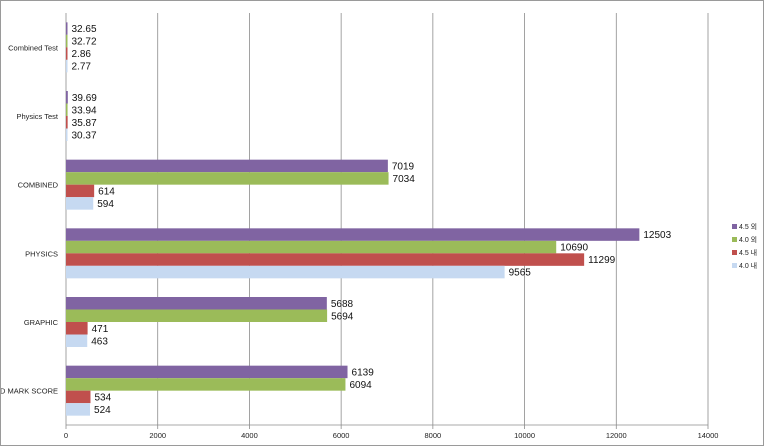  I want to click on data-label: 2.86, so click(82, 54).